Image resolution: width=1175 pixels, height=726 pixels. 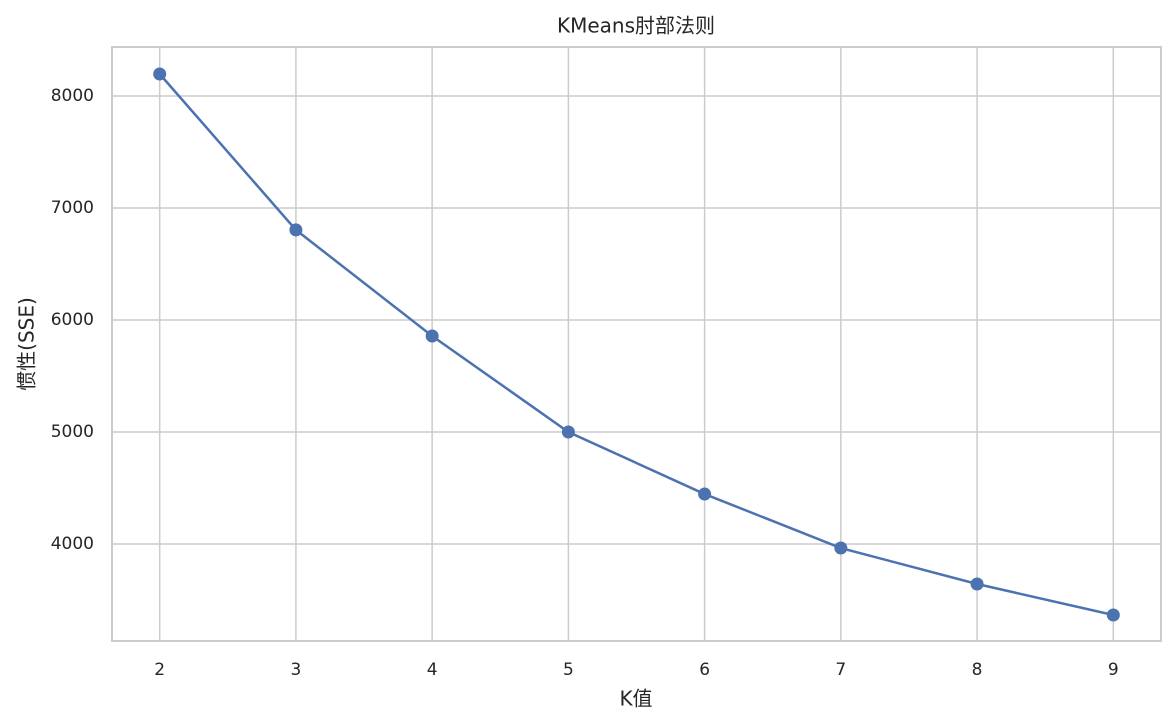 I want to click on x-tick-label: 7, so click(x=840, y=670).